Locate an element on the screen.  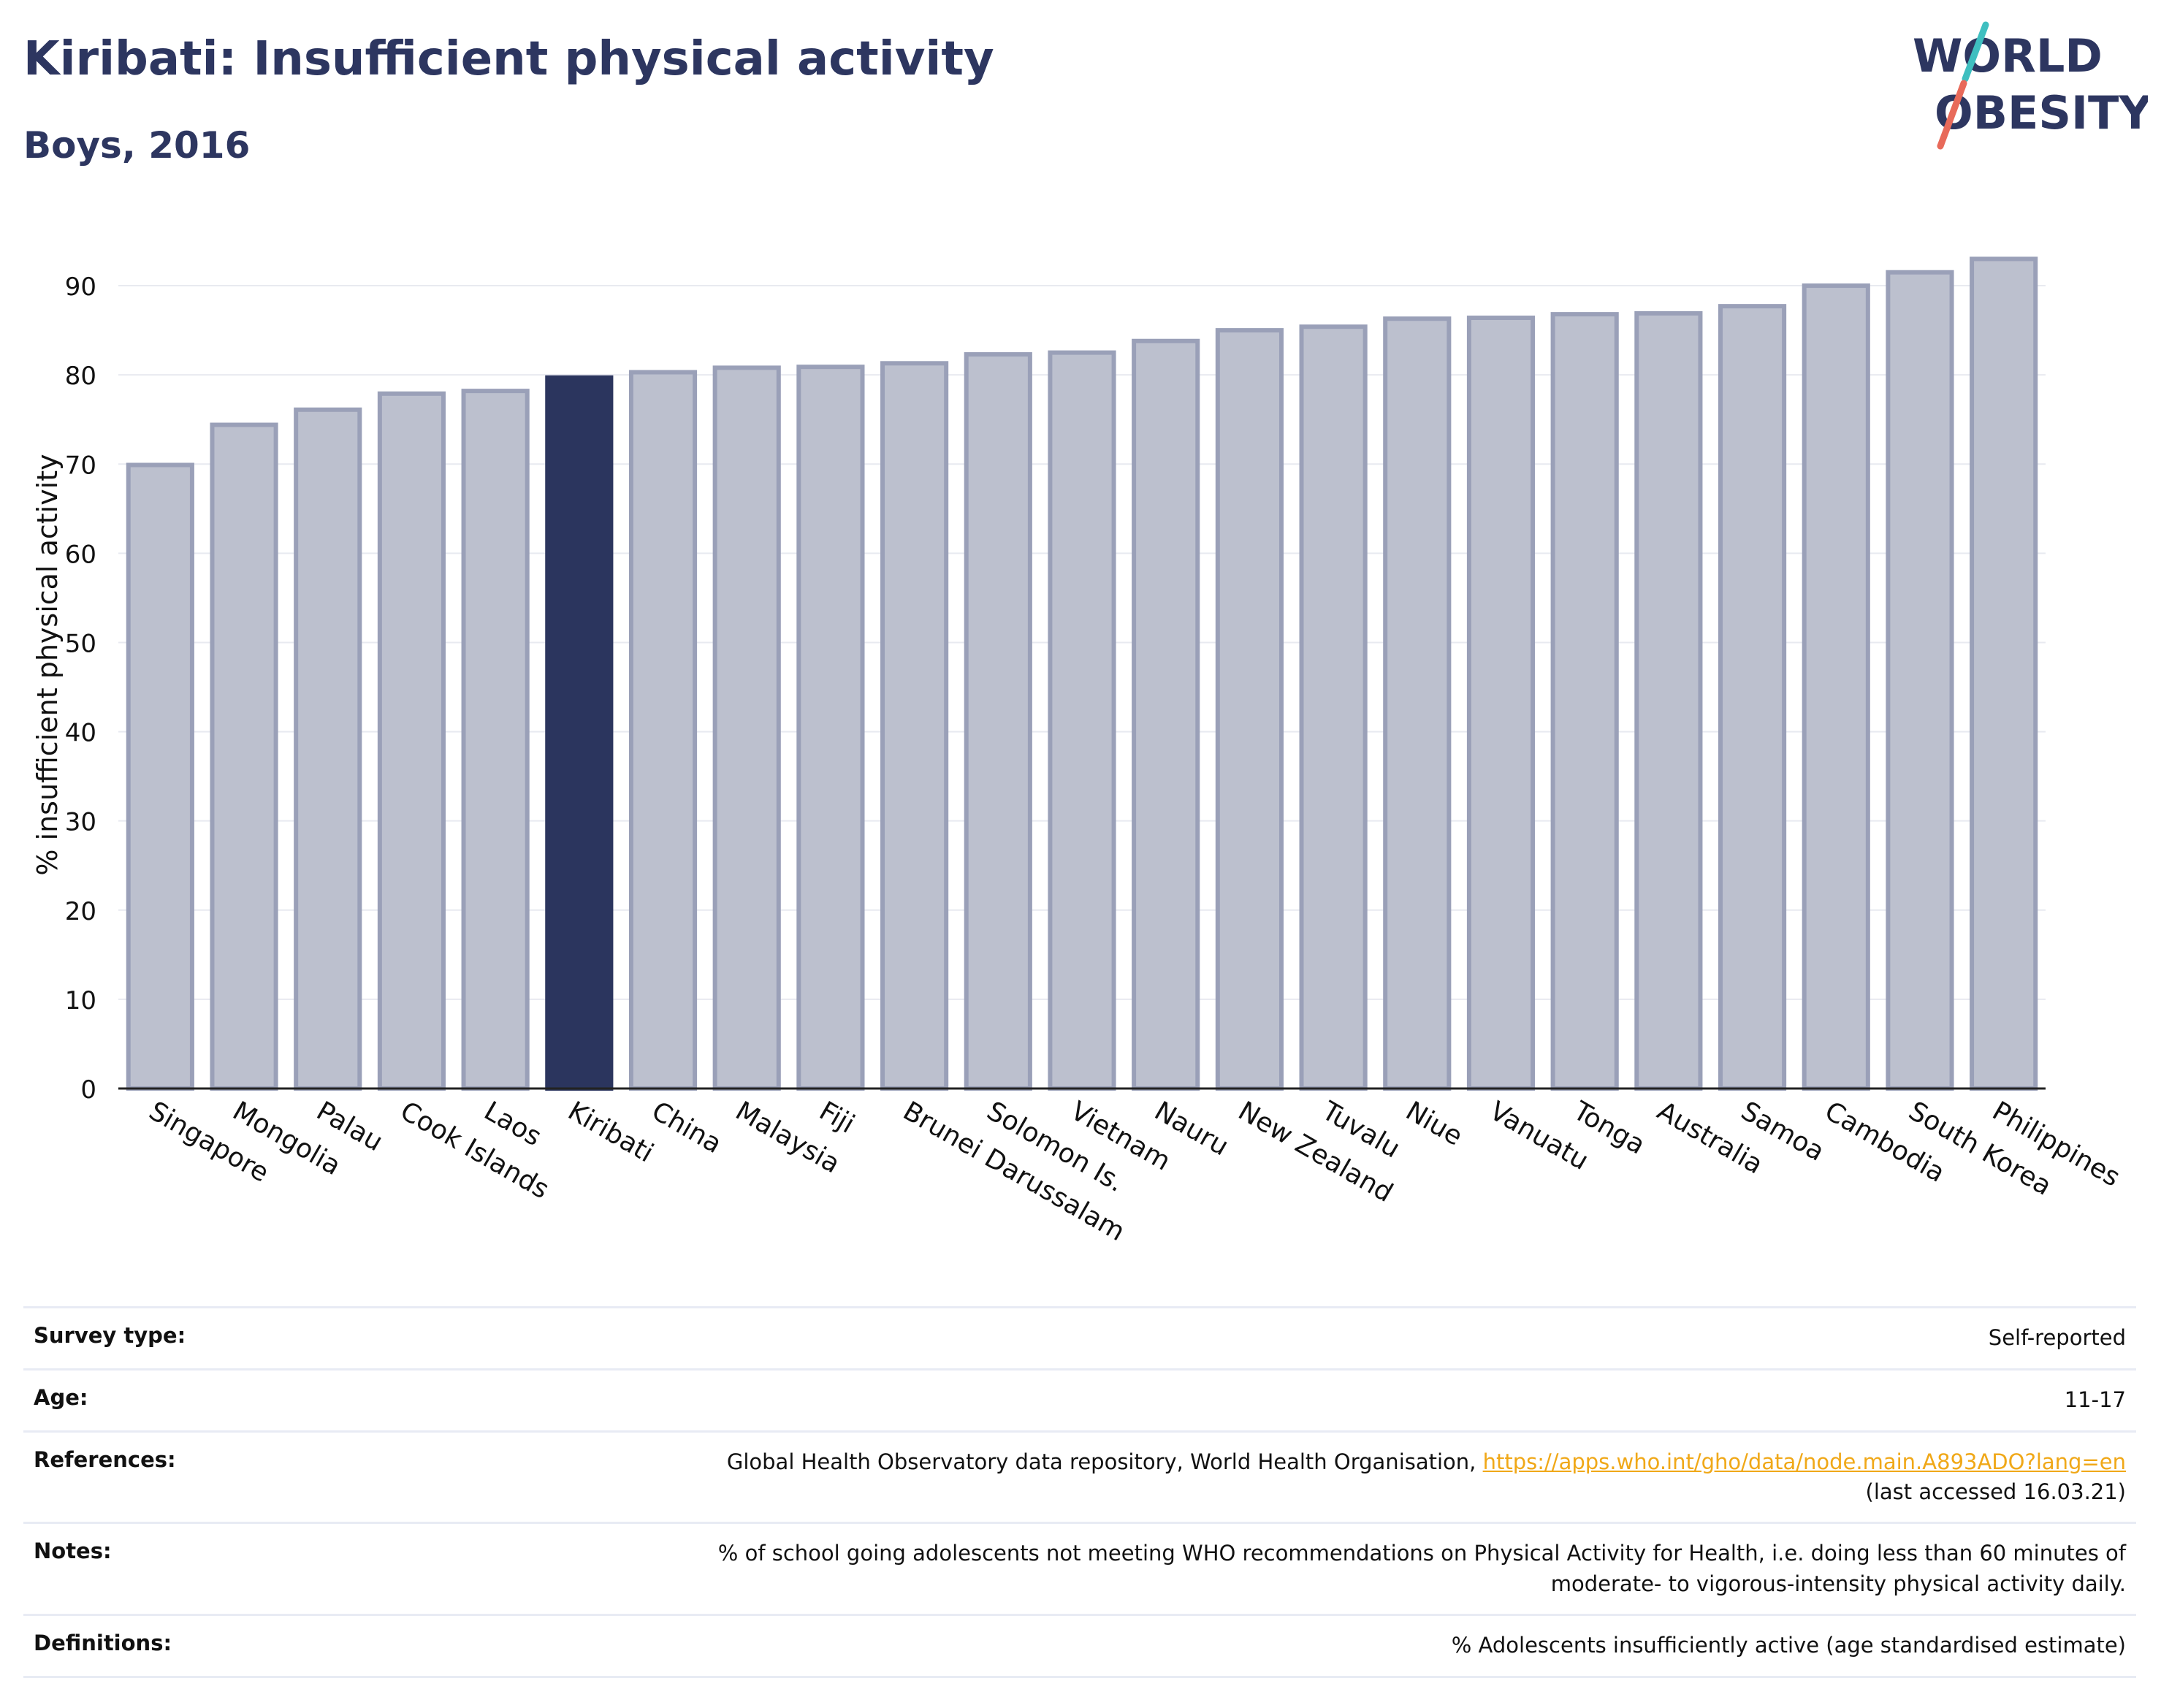
y-tick-label: 50 is located at coordinates (81, 644).